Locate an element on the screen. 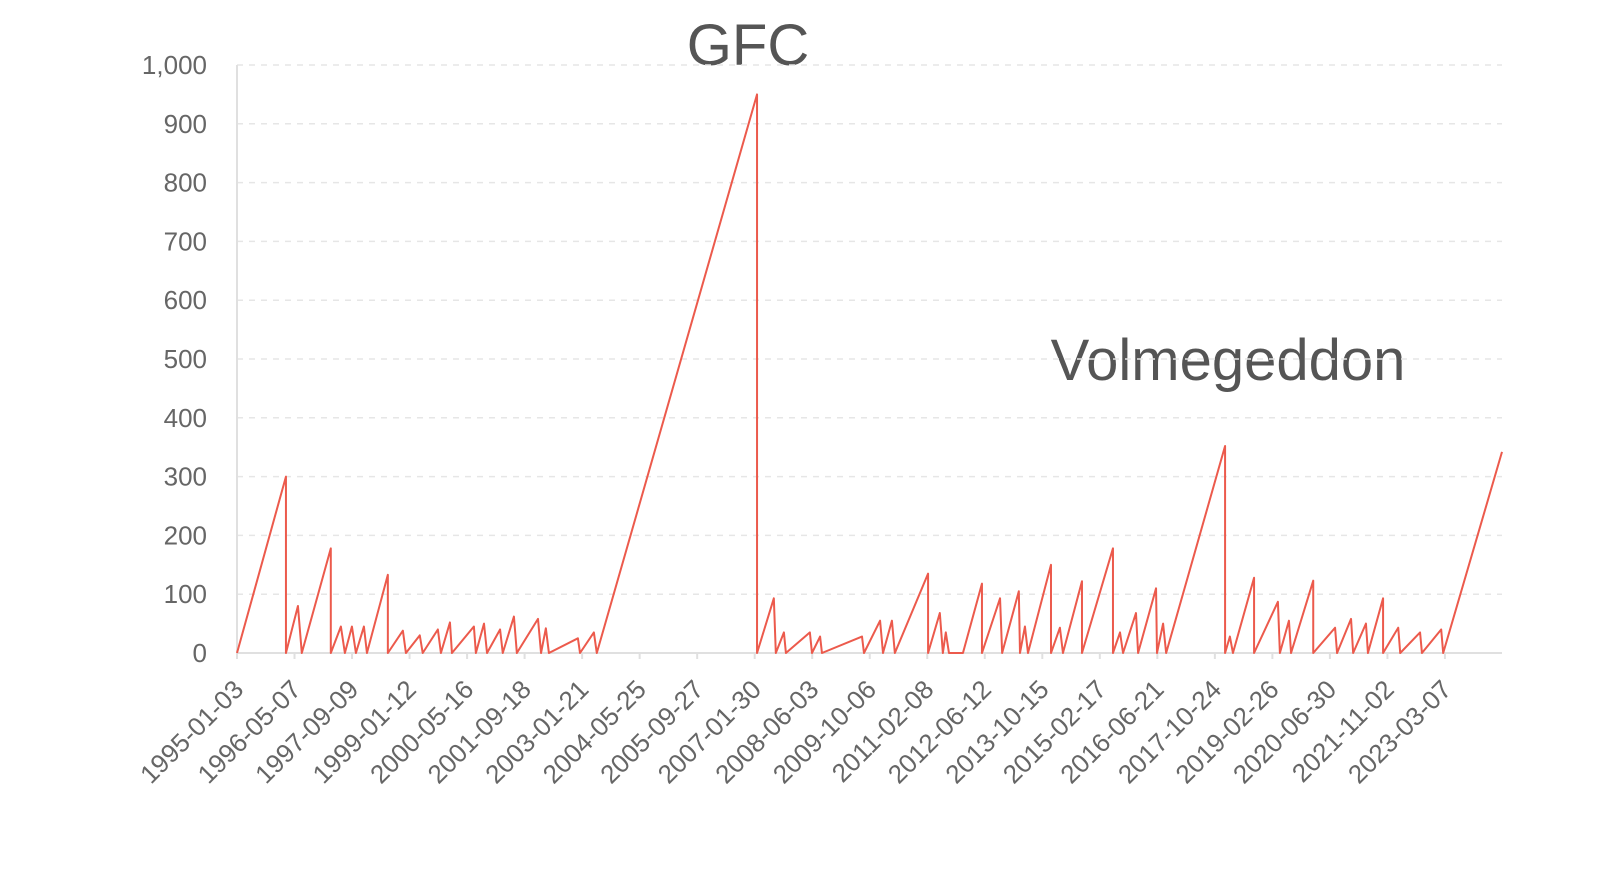 Image resolution: width=1600 pixels, height=888 pixels. annotation: Volmegeddon is located at coordinates (1228, 360).